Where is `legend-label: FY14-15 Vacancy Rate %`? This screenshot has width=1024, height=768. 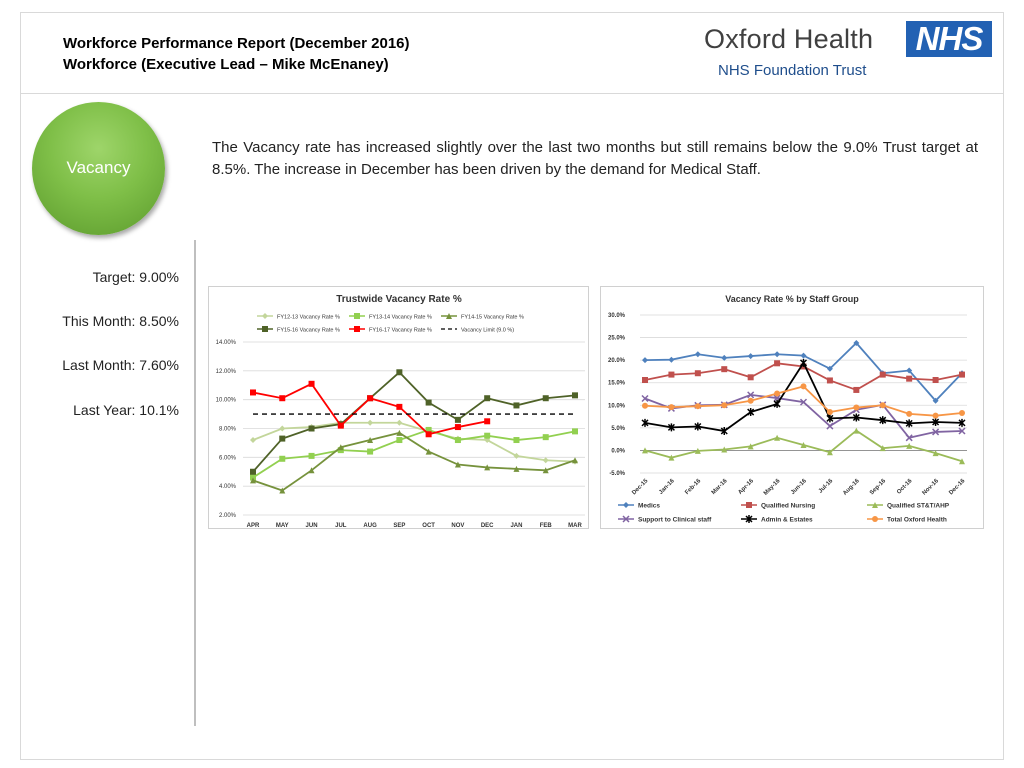 legend-label: FY14-15 Vacancy Rate % is located at coordinates (492, 318).